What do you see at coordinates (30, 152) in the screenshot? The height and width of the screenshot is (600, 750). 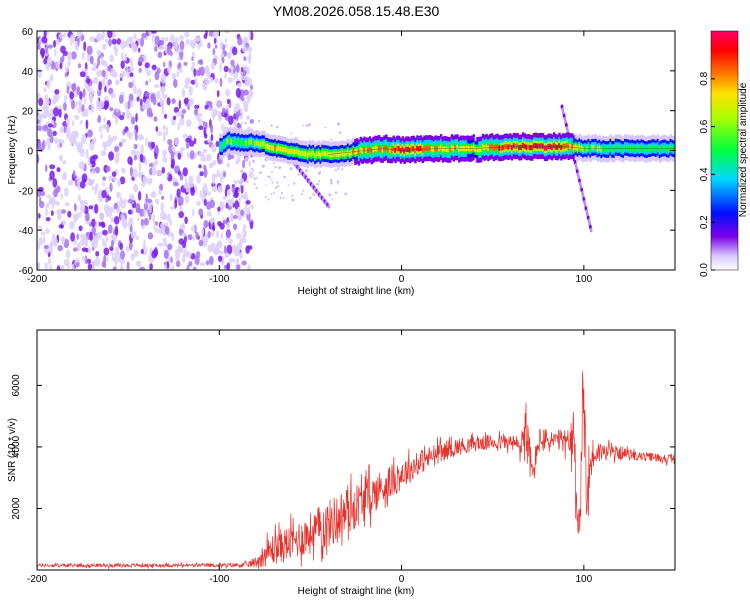 I see `y-tick-label: 0` at bounding box center [30, 152].